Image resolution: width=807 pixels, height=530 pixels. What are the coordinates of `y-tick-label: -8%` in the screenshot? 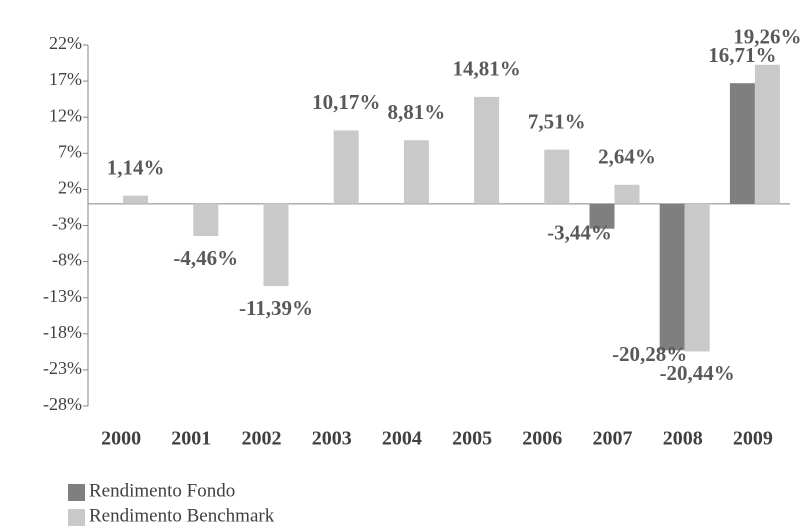 It's located at (67, 260).